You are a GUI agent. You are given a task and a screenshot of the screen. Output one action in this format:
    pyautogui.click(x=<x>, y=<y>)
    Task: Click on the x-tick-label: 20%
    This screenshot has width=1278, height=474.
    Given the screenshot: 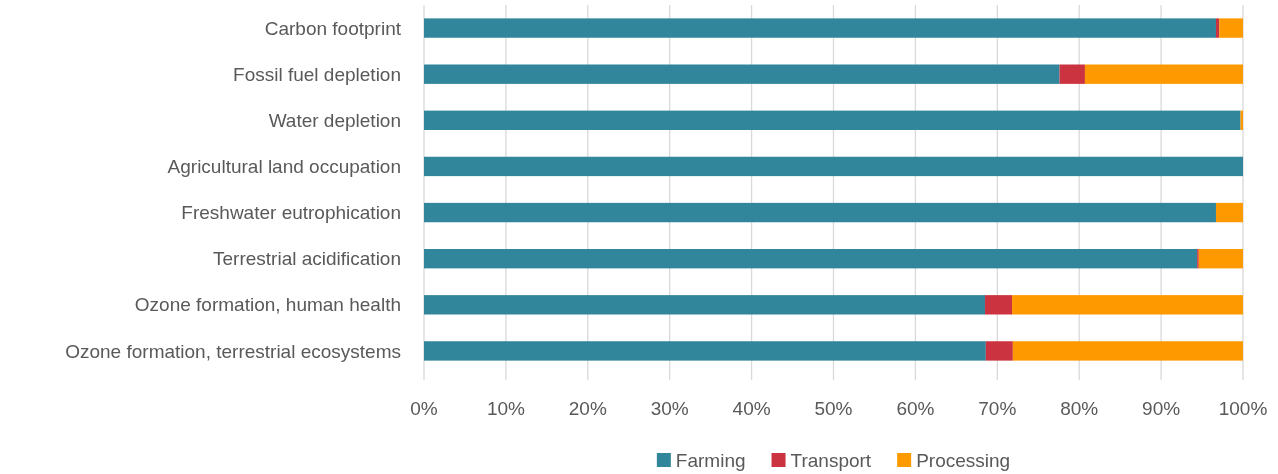 What is the action you would take?
    pyautogui.click(x=587, y=408)
    